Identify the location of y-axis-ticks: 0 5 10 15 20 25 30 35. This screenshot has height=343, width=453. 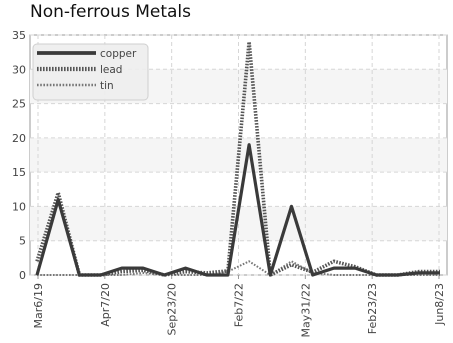
(19, 155).